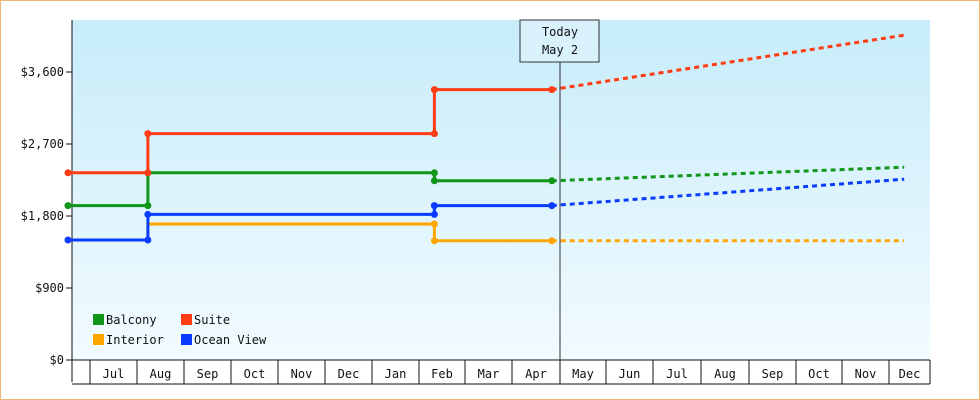  Describe the element at coordinates (583, 374) in the screenshot. I see `month-label: May` at that location.